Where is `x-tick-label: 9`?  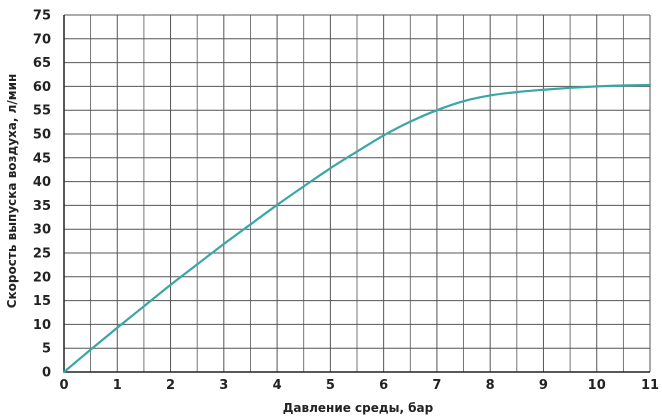
x-tick-label: 9 is located at coordinates (543, 385).